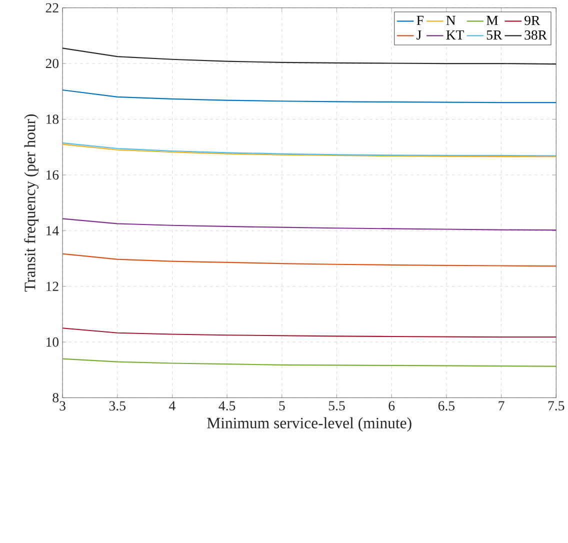 This screenshot has width=568, height=543. What do you see at coordinates (52, 231) in the screenshot?
I see `y-tick-label: 14` at bounding box center [52, 231].